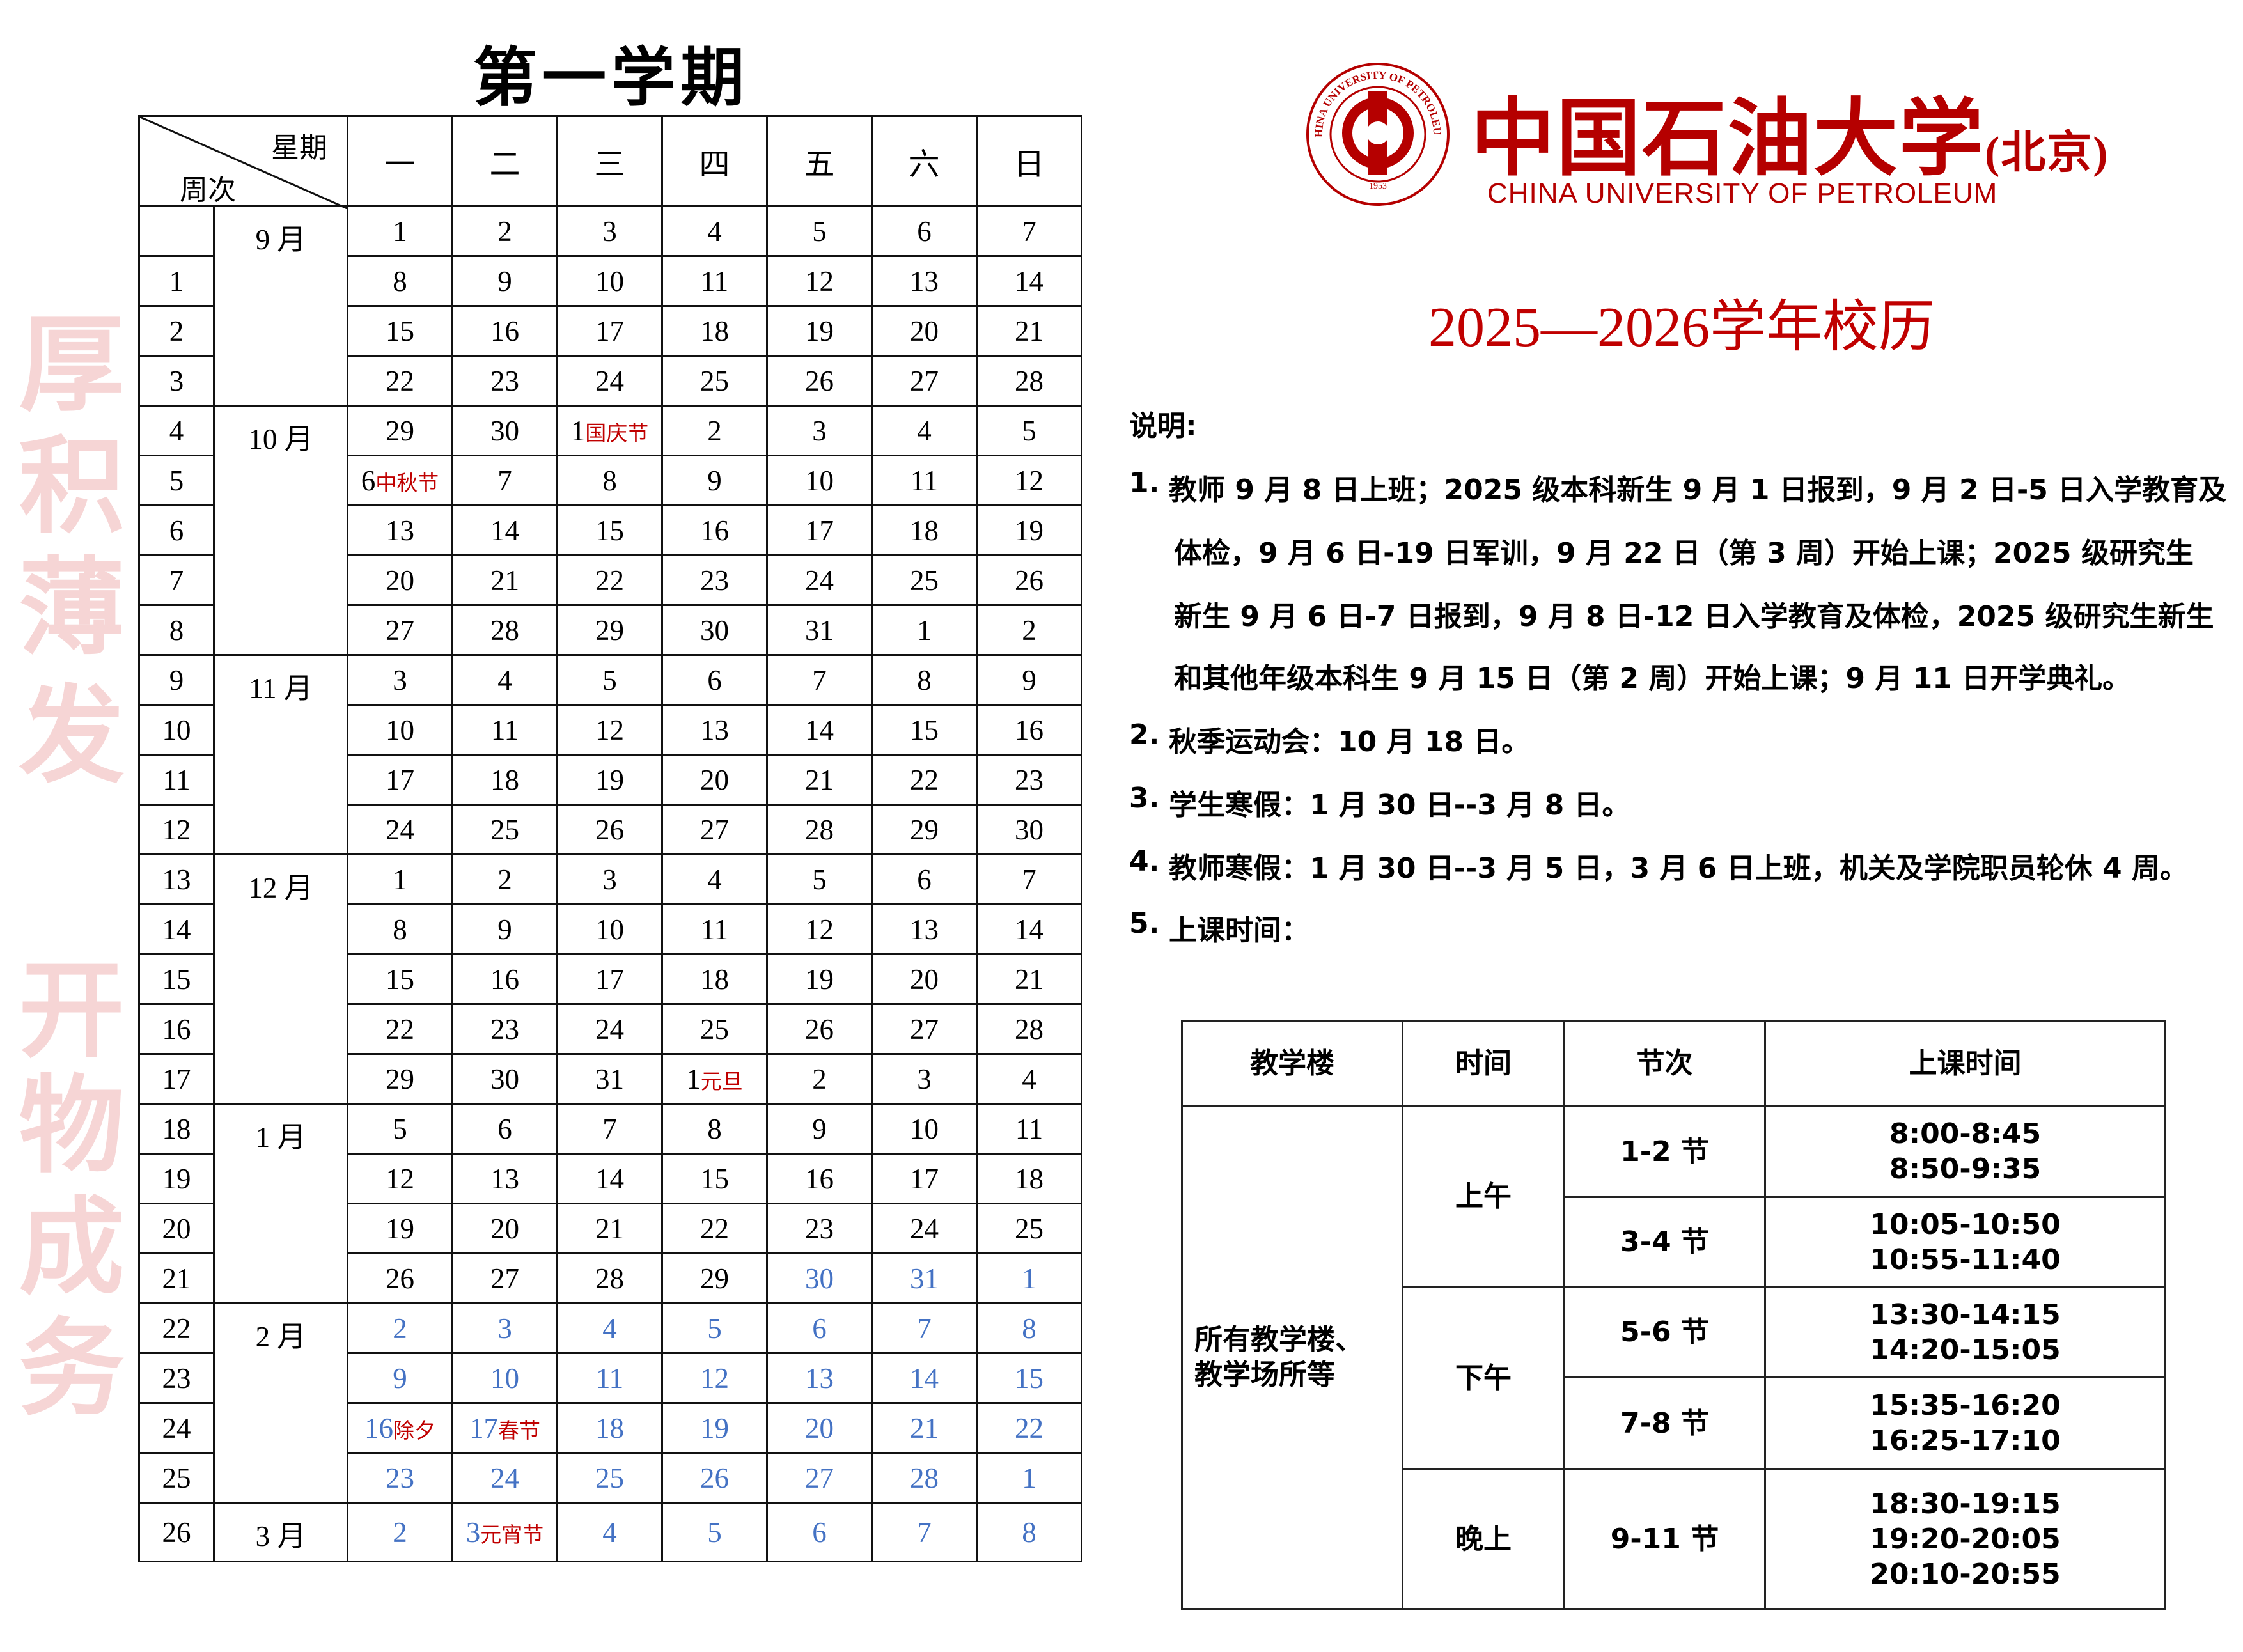 Image resolution: width=2243 pixels, height=1652 pixels. I want to click on day-cell: 13, so click(925, 929).